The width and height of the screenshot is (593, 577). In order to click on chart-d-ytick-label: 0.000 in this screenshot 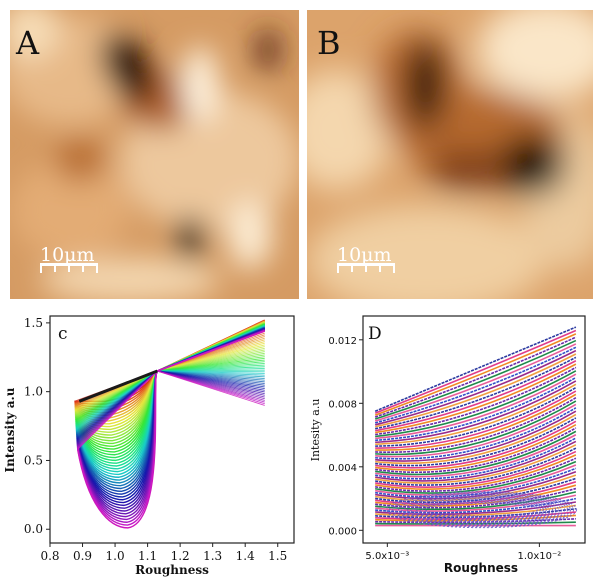, I will do `click(342, 531)`.